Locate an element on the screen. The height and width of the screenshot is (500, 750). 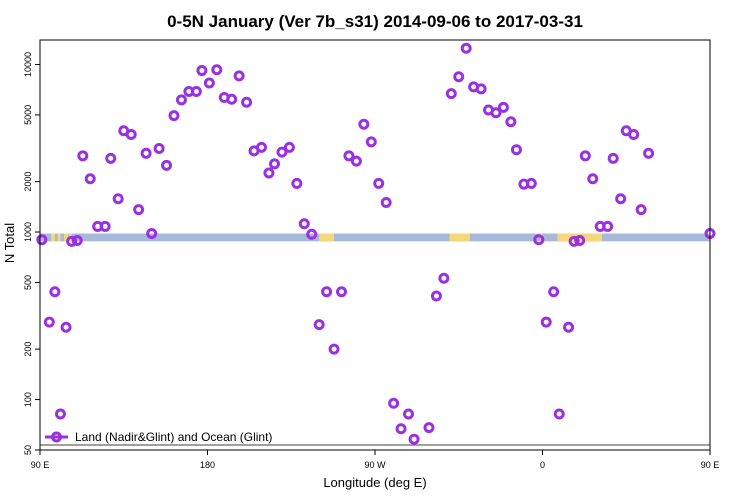
y-axis: 50 100 200 500 1000 2000 5000 10000 is located at coordinates (31, 253).